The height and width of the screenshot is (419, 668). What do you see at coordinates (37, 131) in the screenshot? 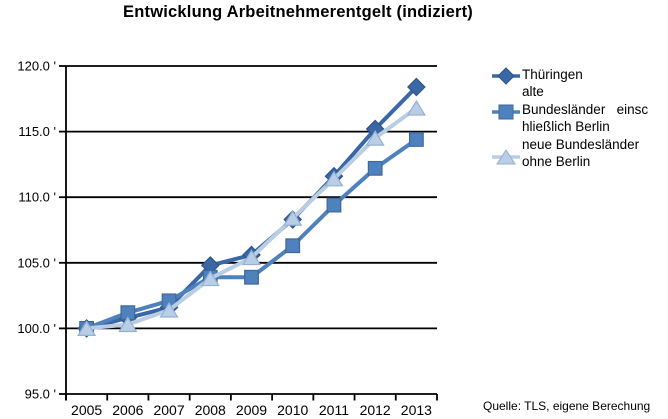
I see `y-tick-label: 115.0 '` at bounding box center [37, 131].